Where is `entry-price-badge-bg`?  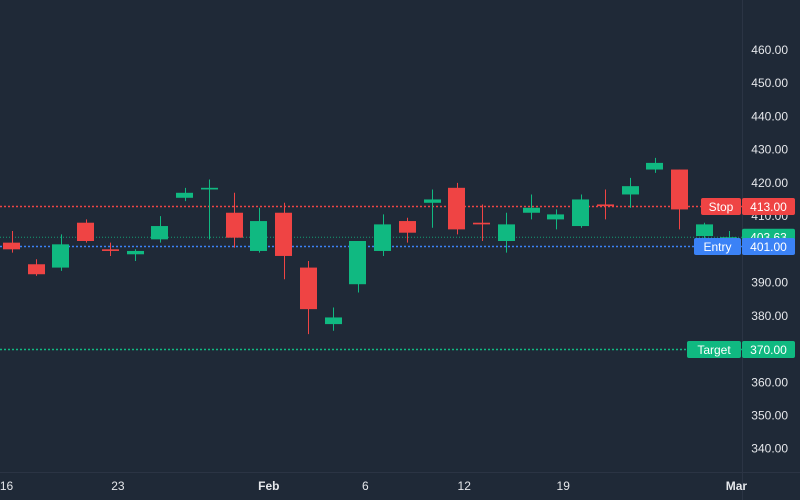
entry-price-badge-bg is located at coordinates (768, 246).